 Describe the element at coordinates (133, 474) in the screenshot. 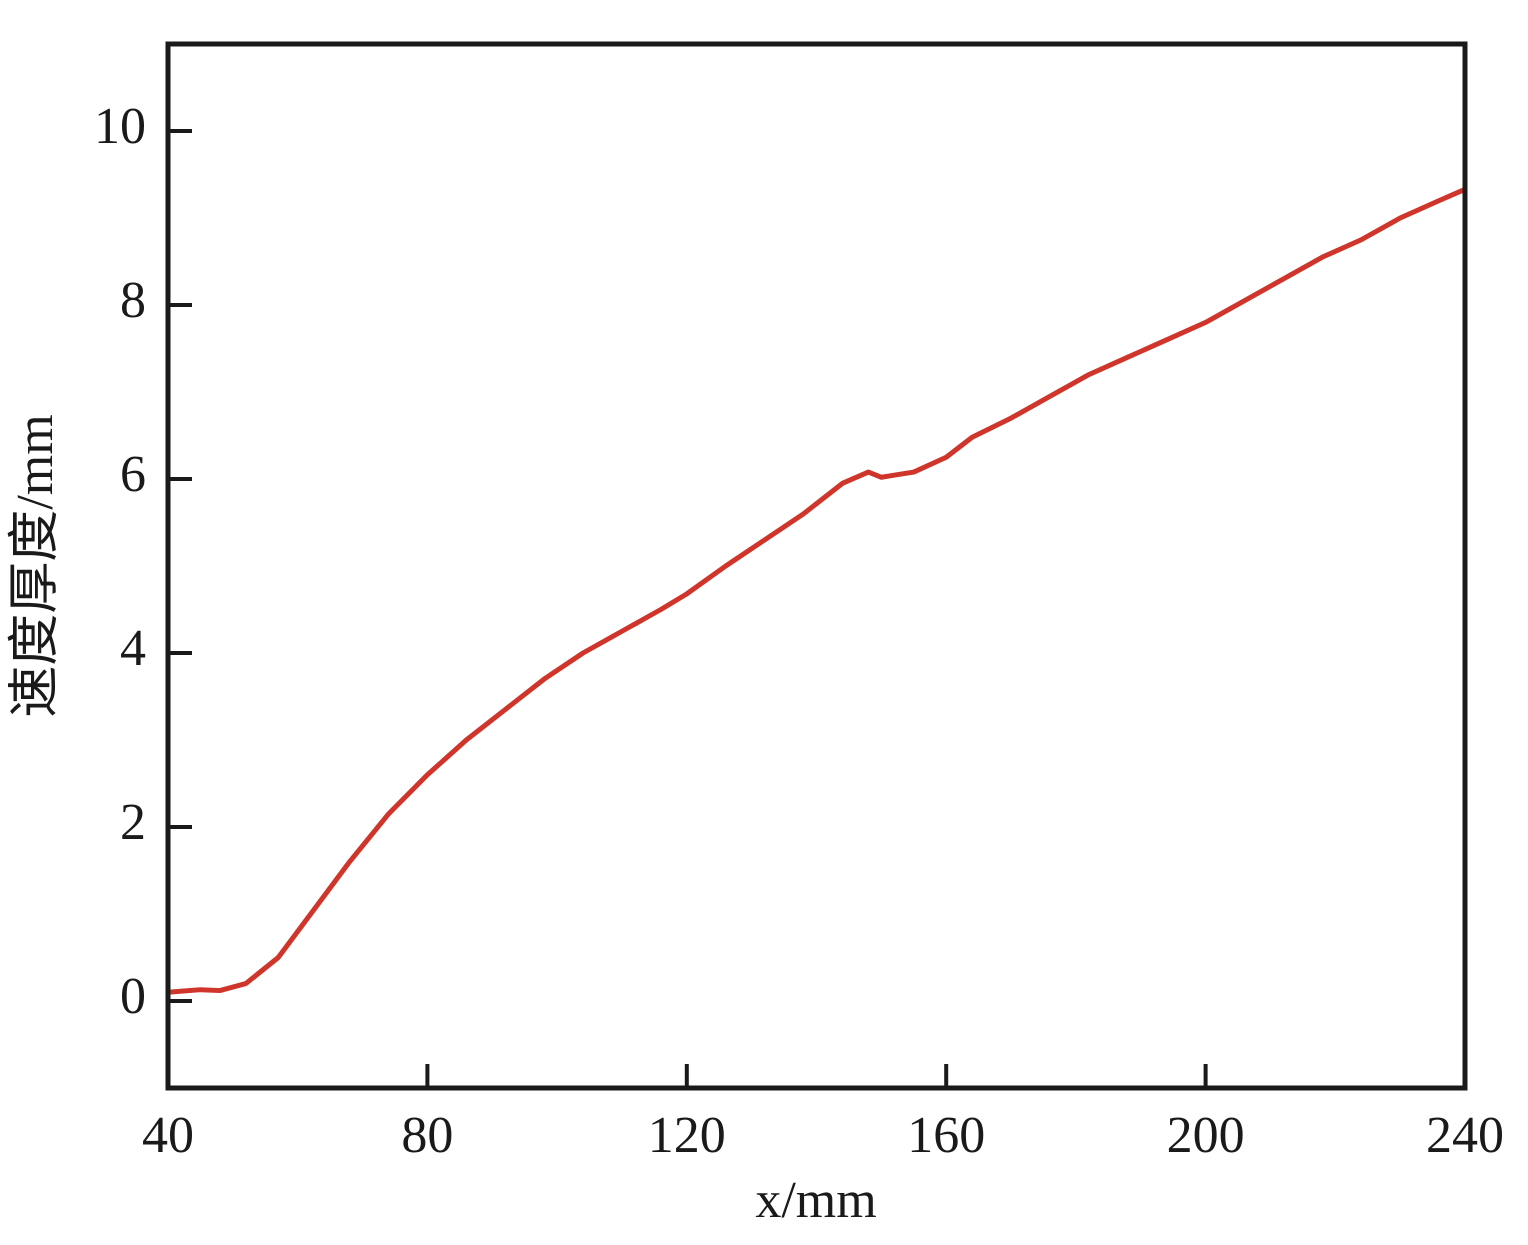

I see `y-tick-label: 6` at that location.